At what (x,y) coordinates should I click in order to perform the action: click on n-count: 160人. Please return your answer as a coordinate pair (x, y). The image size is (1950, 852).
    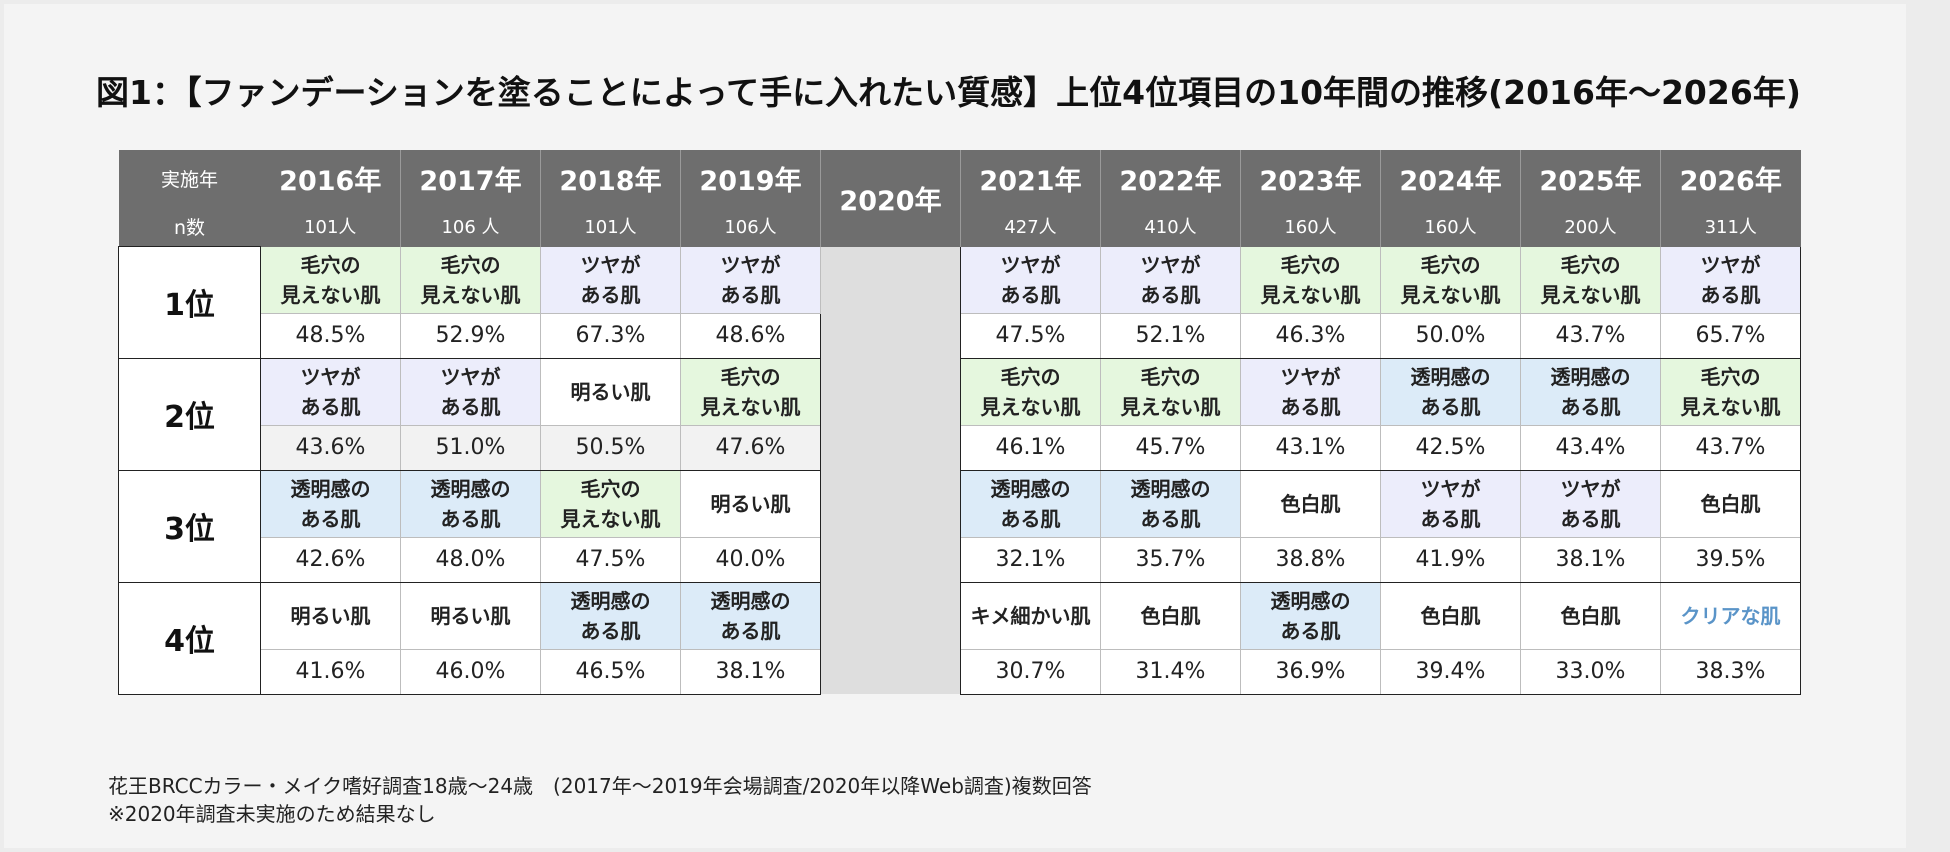
    Looking at the image, I should click on (1310, 226).